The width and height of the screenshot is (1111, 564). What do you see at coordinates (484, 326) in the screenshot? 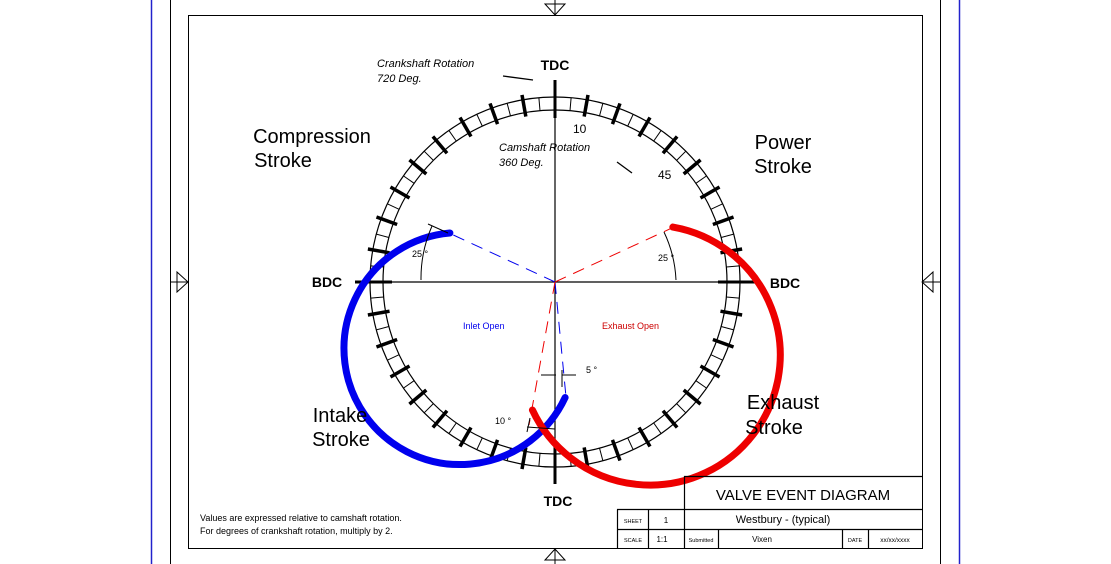
I see `inlet-open-label: Inlet Open` at bounding box center [484, 326].